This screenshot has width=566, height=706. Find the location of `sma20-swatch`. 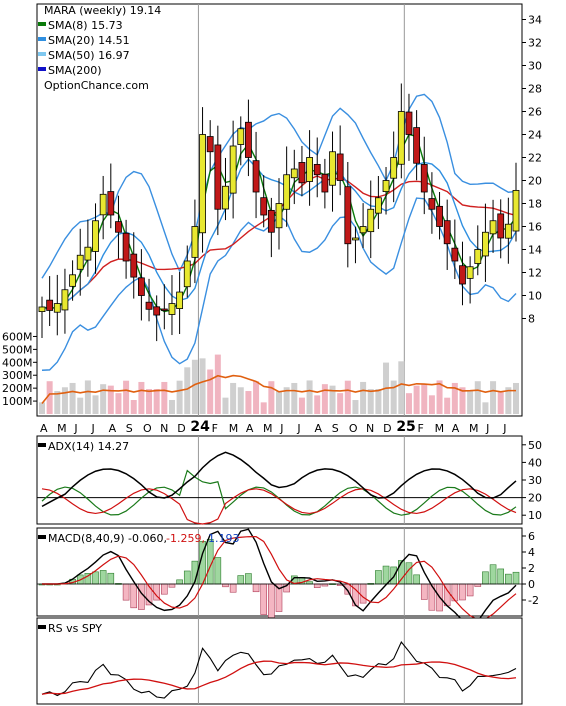

sma20-swatch is located at coordinates (42, 39).